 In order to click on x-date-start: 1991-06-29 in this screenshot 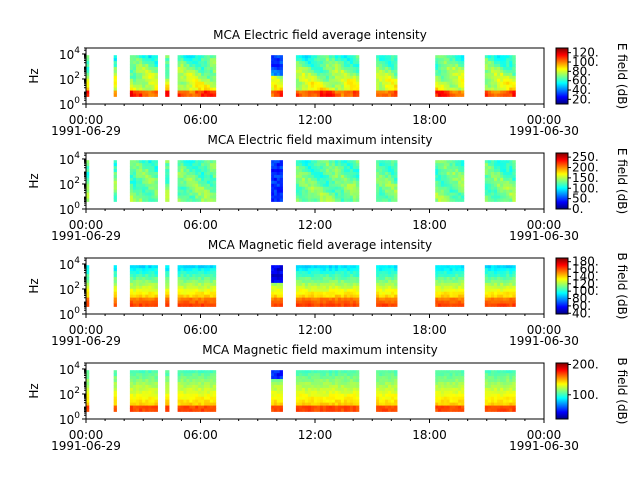, I will do `click(86, 446)`.